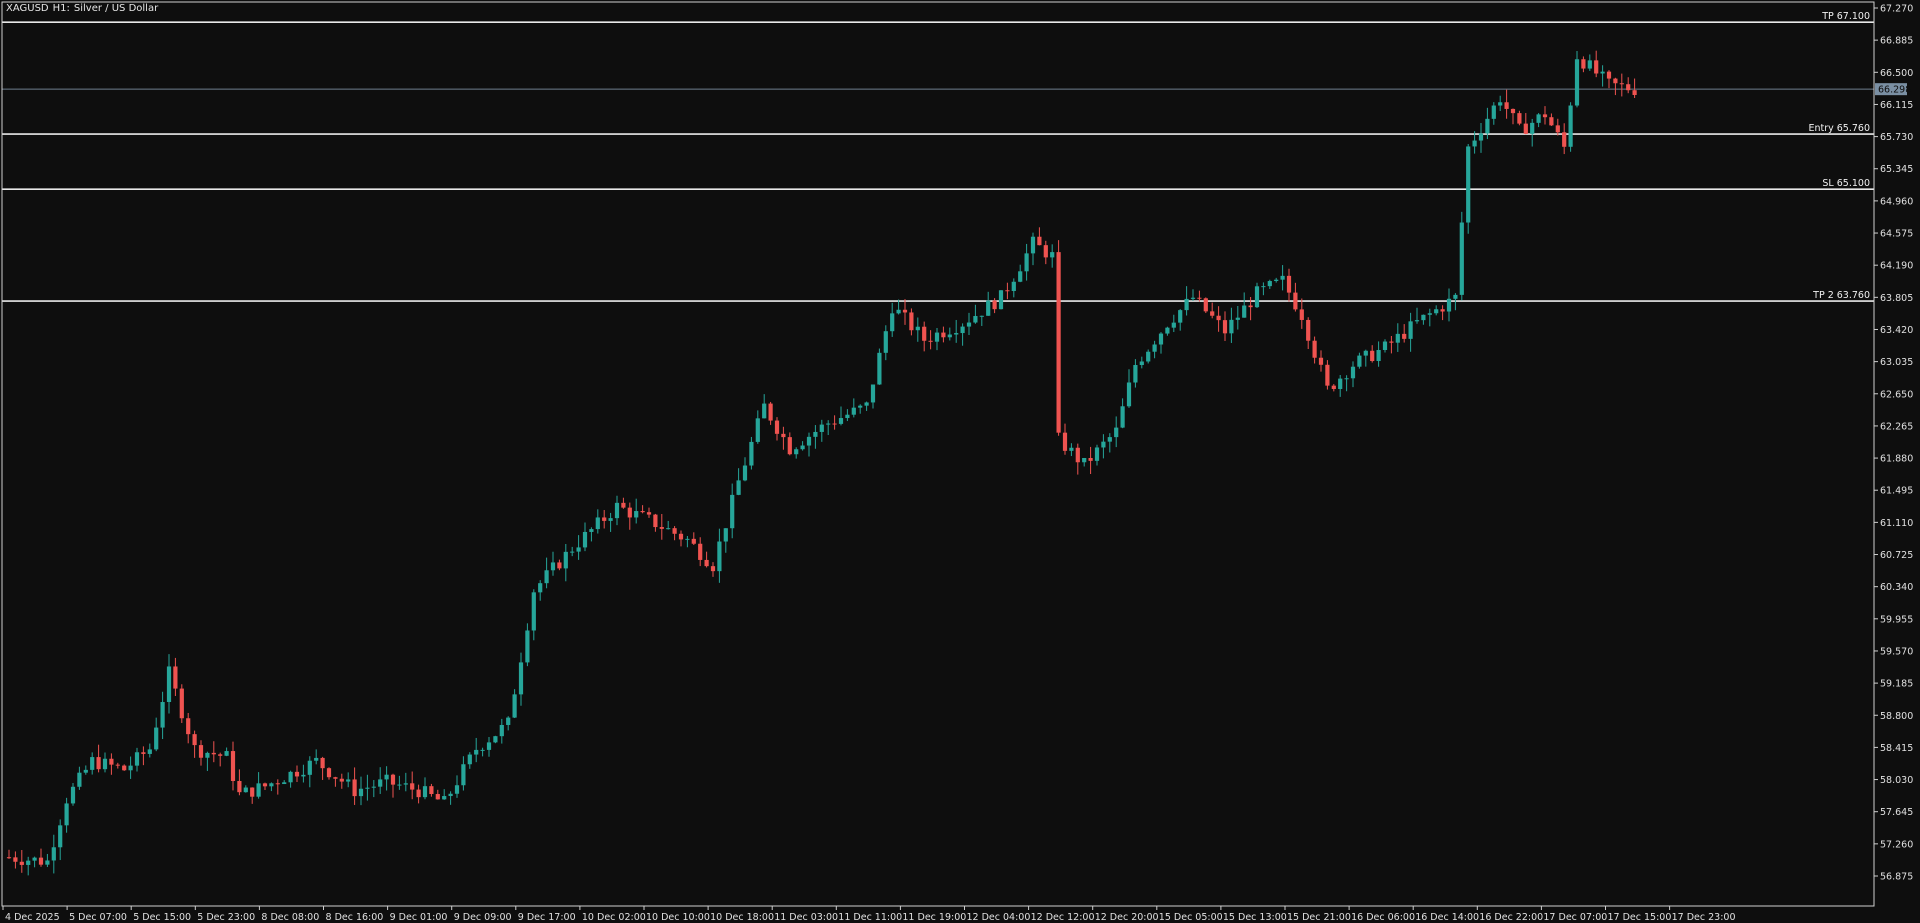  What do you see at coordinates (1896, 555) in the screenshot?
I see `y-tick-label: 60.725` at bounding box center [1896, 555].